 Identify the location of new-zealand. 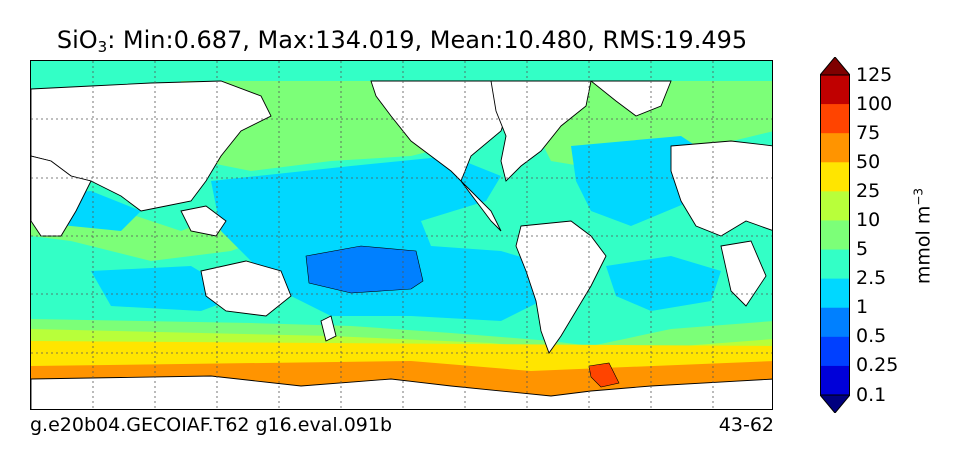
(328, 328).